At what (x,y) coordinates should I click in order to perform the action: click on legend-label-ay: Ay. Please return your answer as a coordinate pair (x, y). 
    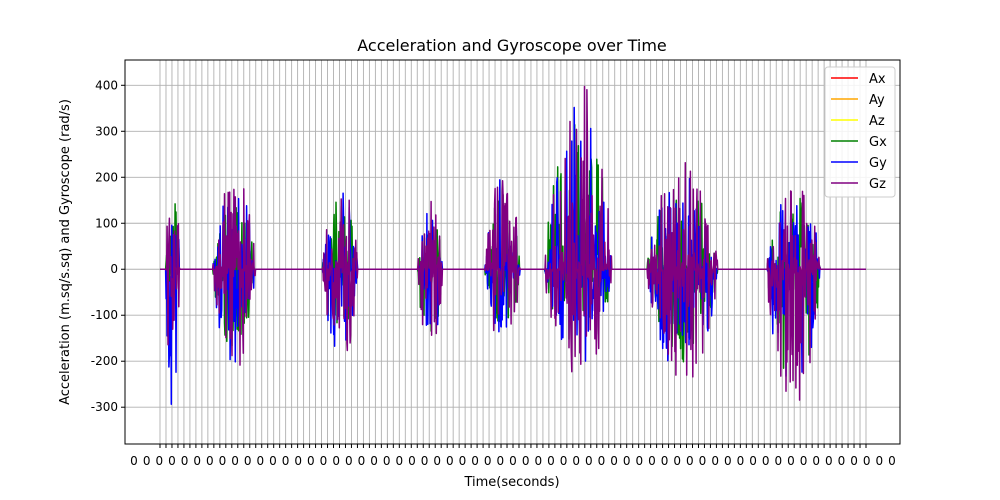
    Looking at the image, I should click on (877, 100).